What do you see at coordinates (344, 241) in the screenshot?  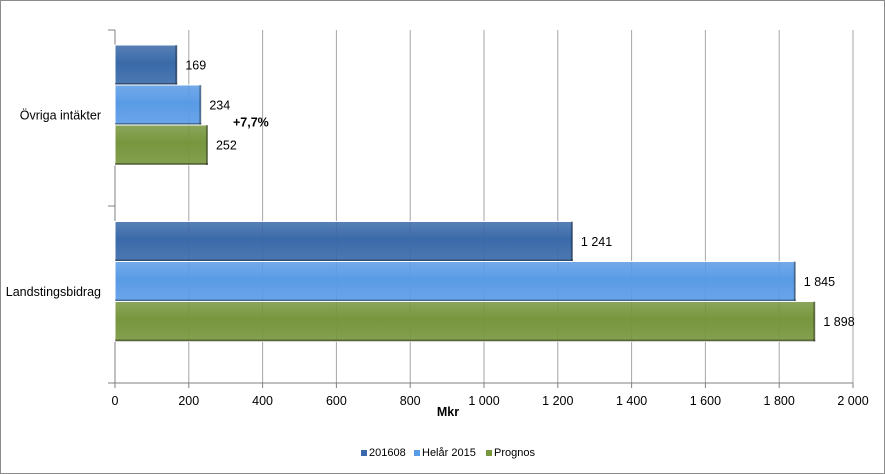 I see `bar-201608-landstingsbidrag` at bounding box center [344, 241].